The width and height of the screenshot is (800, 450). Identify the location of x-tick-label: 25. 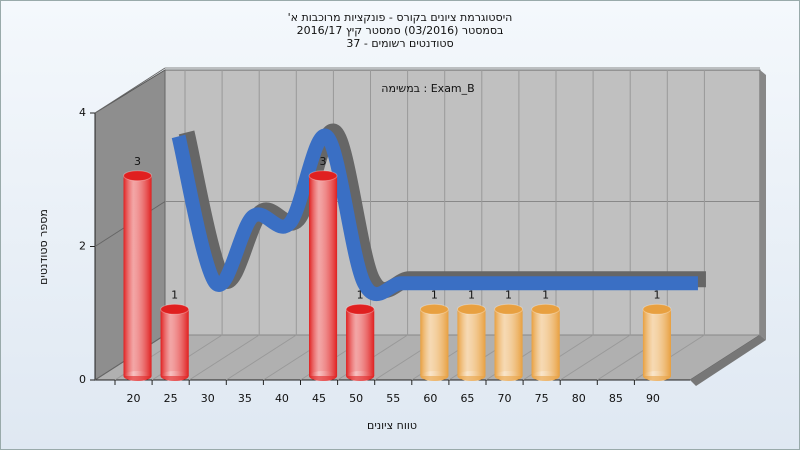
(171, 398).